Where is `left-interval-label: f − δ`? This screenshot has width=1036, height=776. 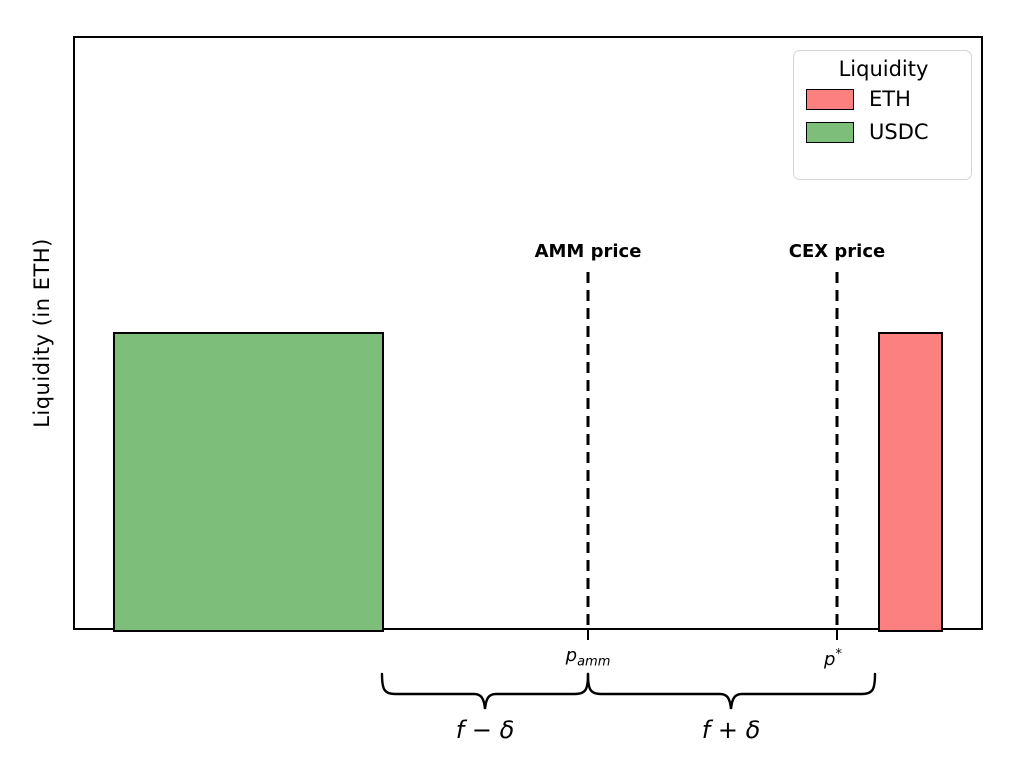
left-interval-label: f − δ is located at coordinates (485, 730).